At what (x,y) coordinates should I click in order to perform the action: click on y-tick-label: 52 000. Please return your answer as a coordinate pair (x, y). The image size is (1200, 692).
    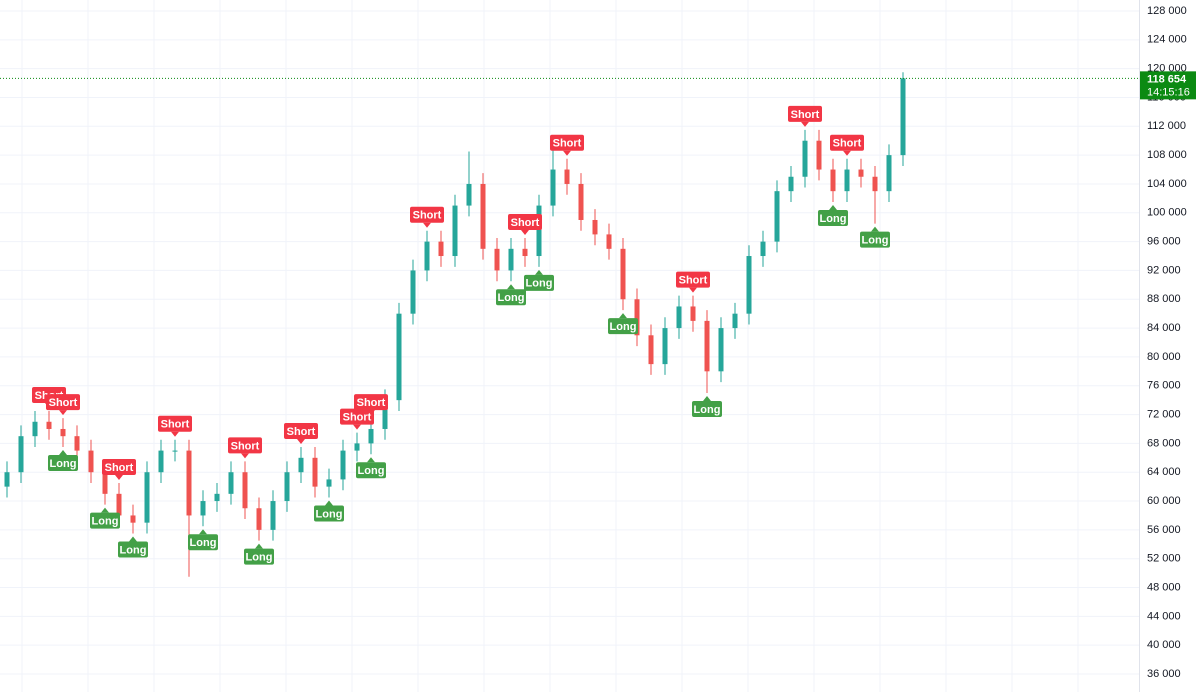
    Looking at the image, I should click on (1164, 559).